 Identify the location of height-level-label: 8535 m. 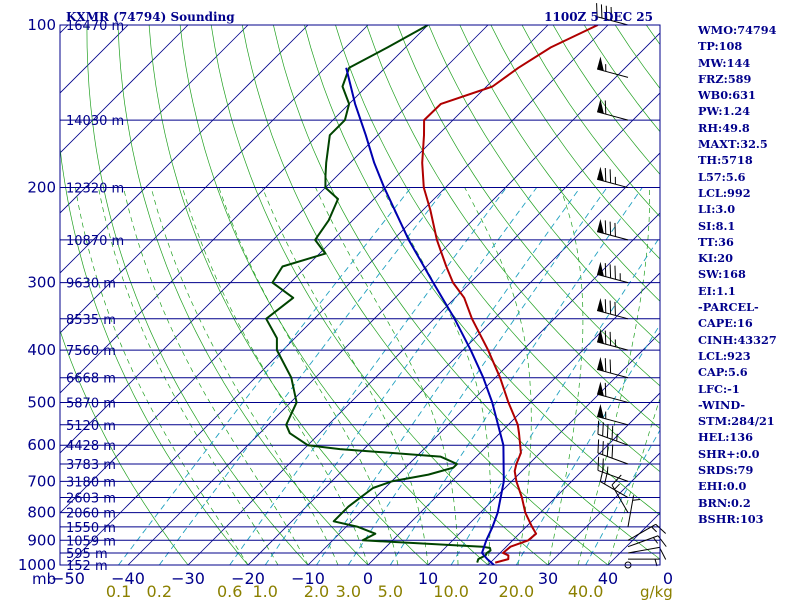
(91, 320).